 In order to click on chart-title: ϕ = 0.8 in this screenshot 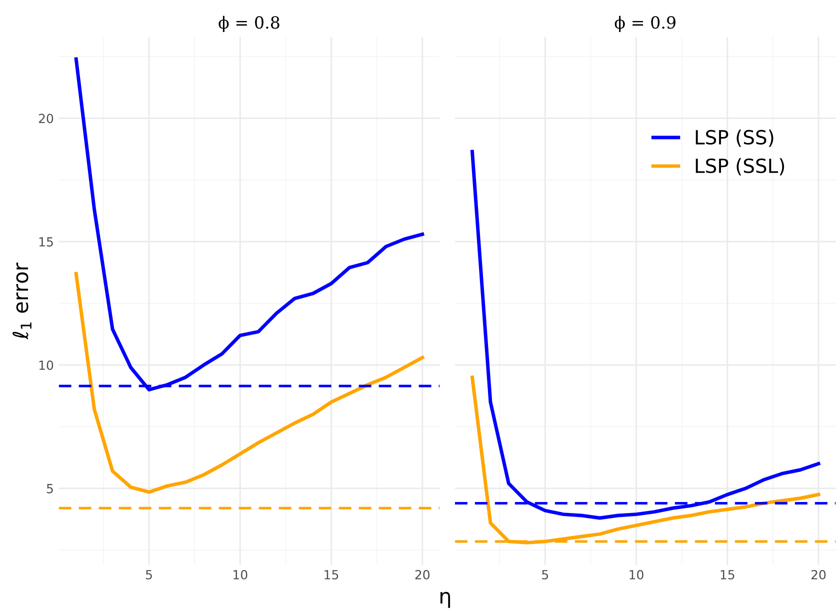, I will do `click(249, 24)`.